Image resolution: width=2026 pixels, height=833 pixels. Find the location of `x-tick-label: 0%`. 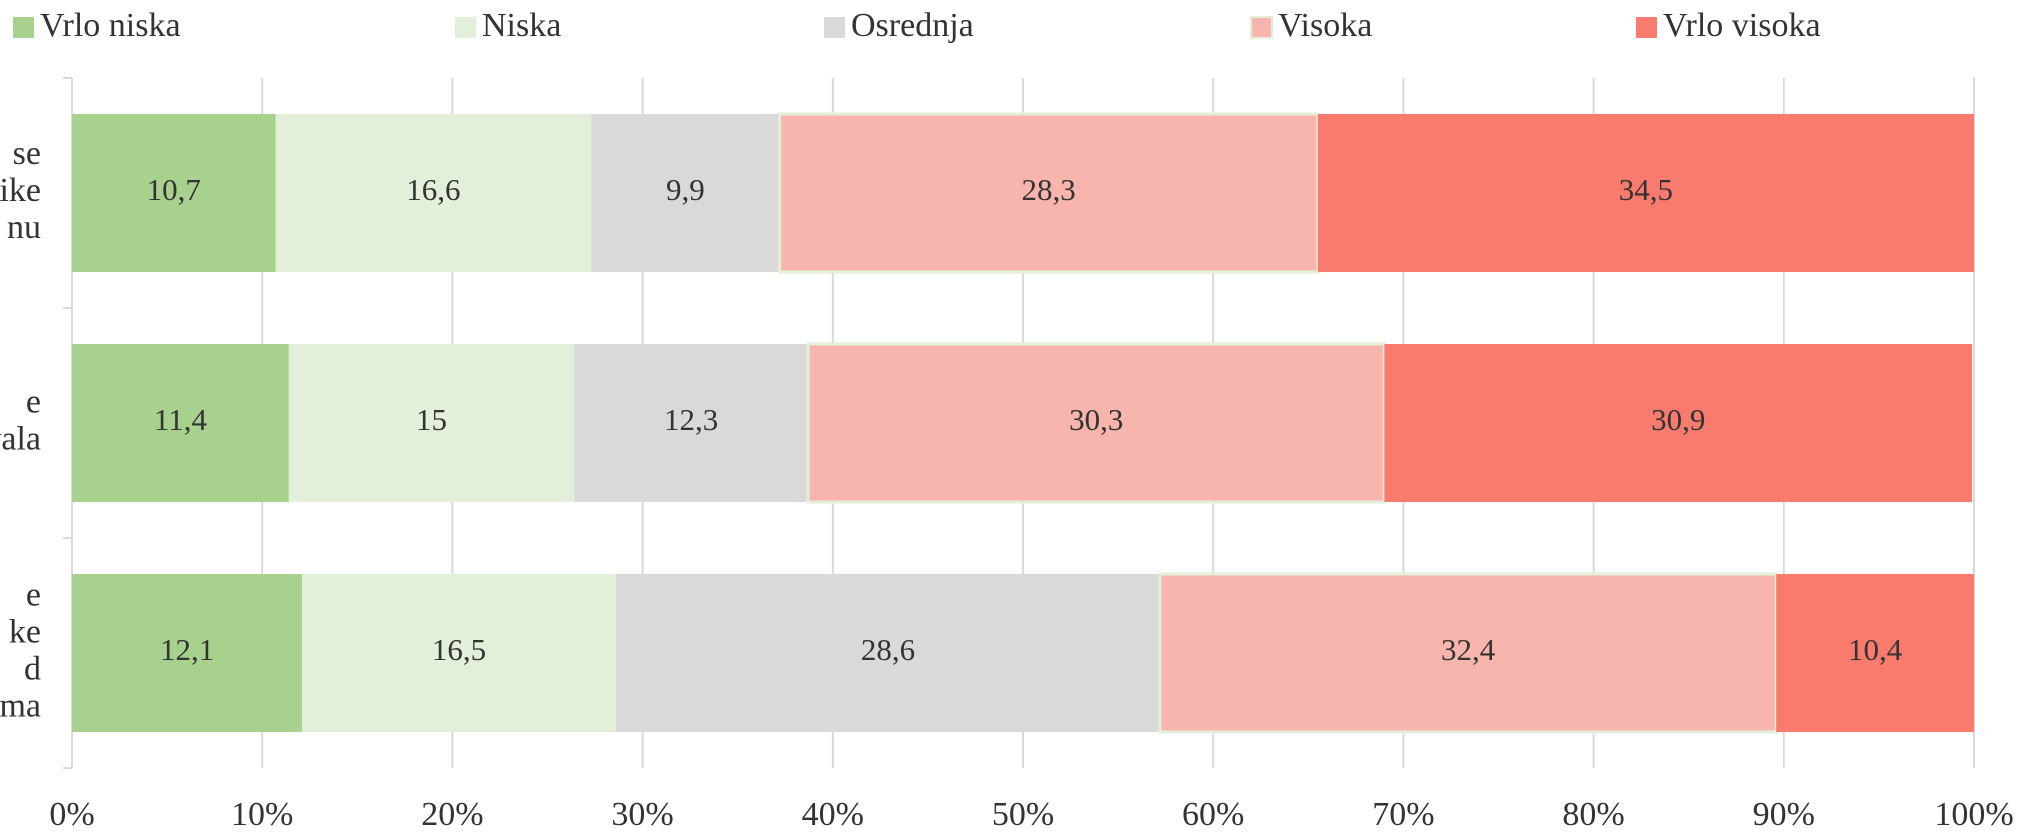

x-tick-label: 0% is located at coordinates (71, 814).